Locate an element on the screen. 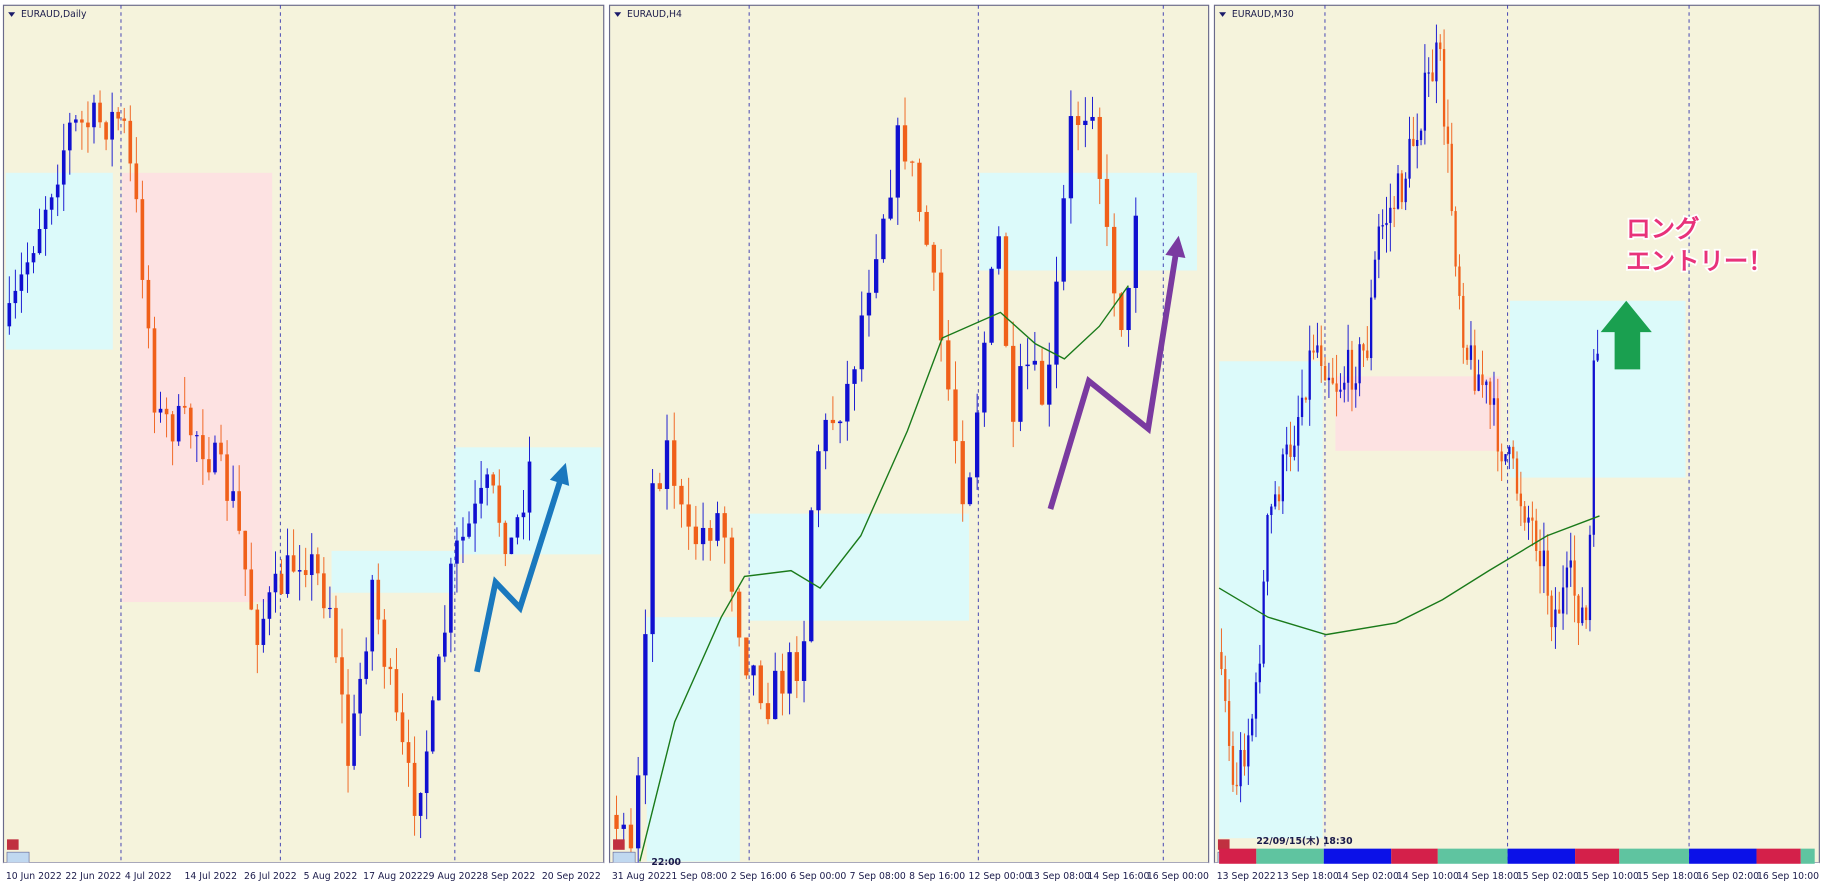 The width and height of the screenshot is (1824, 890). annotation: エントリー！ is located at coordinates (1699, 260).